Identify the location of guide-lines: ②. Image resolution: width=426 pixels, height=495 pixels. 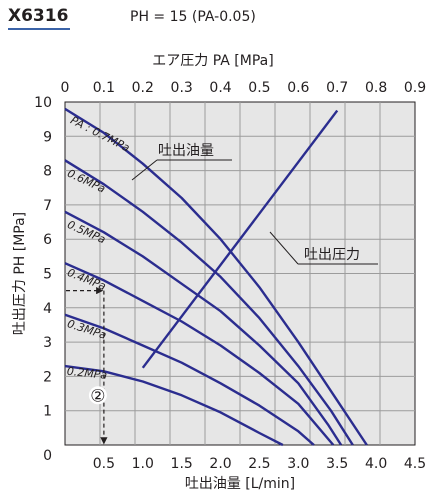
(87, 366).